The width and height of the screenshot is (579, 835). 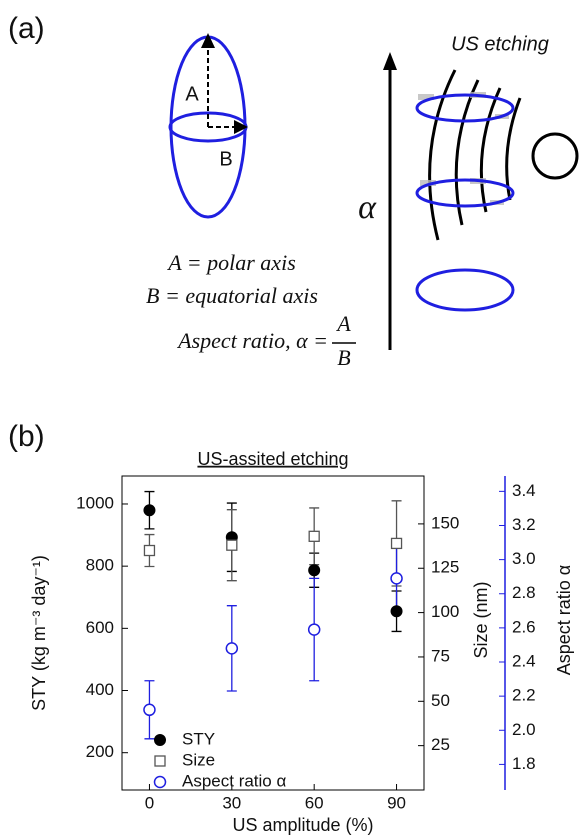 I want to click on y3-tick-label: 2.0, so click(x=524, y=729).